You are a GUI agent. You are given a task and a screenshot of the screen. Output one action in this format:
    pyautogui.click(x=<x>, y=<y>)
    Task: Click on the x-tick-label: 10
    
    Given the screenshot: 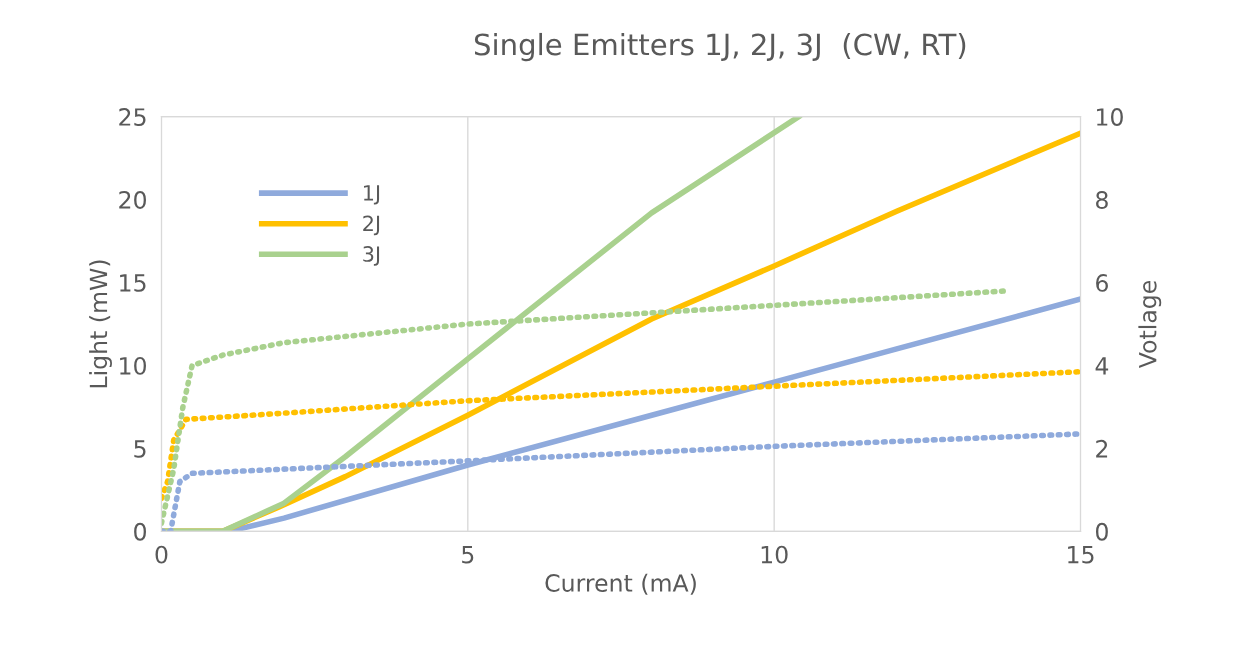 What is the action you would take?
    pyautogui.click(x=774, y=554)
    